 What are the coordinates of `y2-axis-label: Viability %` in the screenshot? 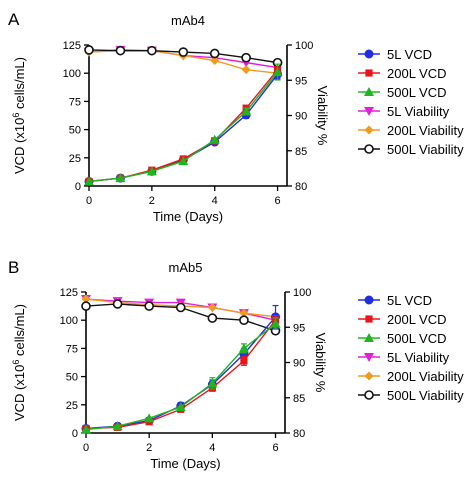 It's located at (322, 116).